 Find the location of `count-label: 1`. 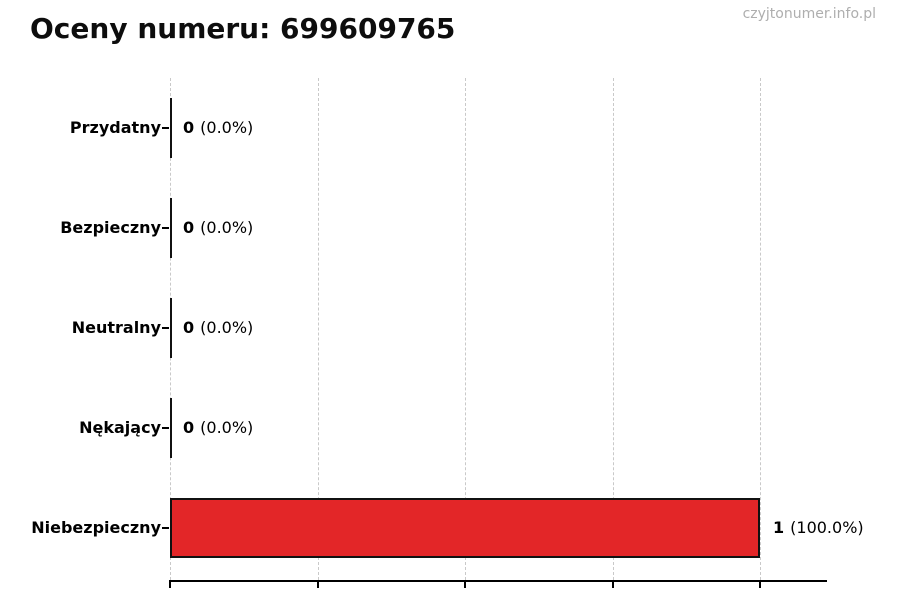

count-label: 1 is located at coordinates (779, 527).